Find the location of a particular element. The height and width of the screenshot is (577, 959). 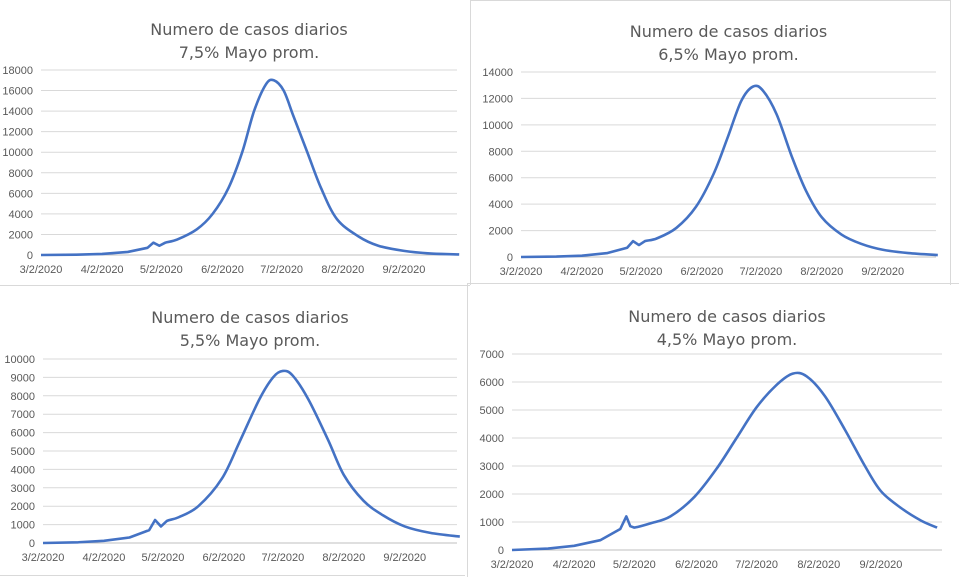

chart-title-line: 4,5% Mayo prom. is located at coordinates (727, 339).